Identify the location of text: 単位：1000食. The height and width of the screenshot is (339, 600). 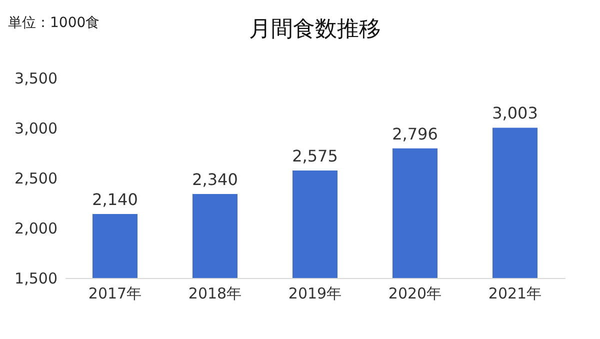
(54, 23).